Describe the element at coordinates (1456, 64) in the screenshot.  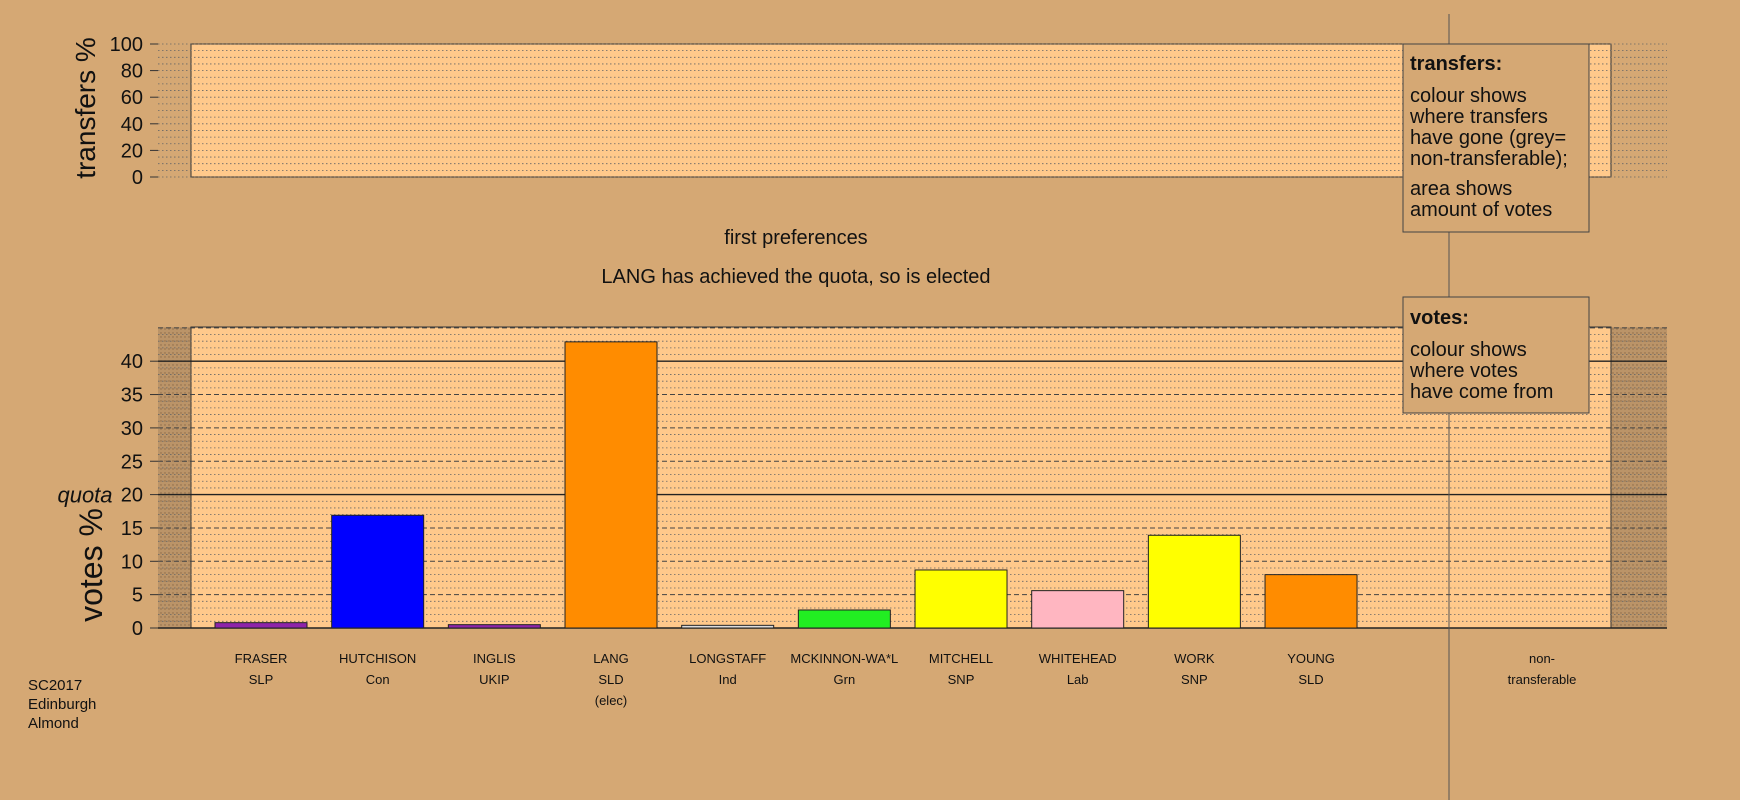
I see `transfers-legend-heading: transfers:` at that location.